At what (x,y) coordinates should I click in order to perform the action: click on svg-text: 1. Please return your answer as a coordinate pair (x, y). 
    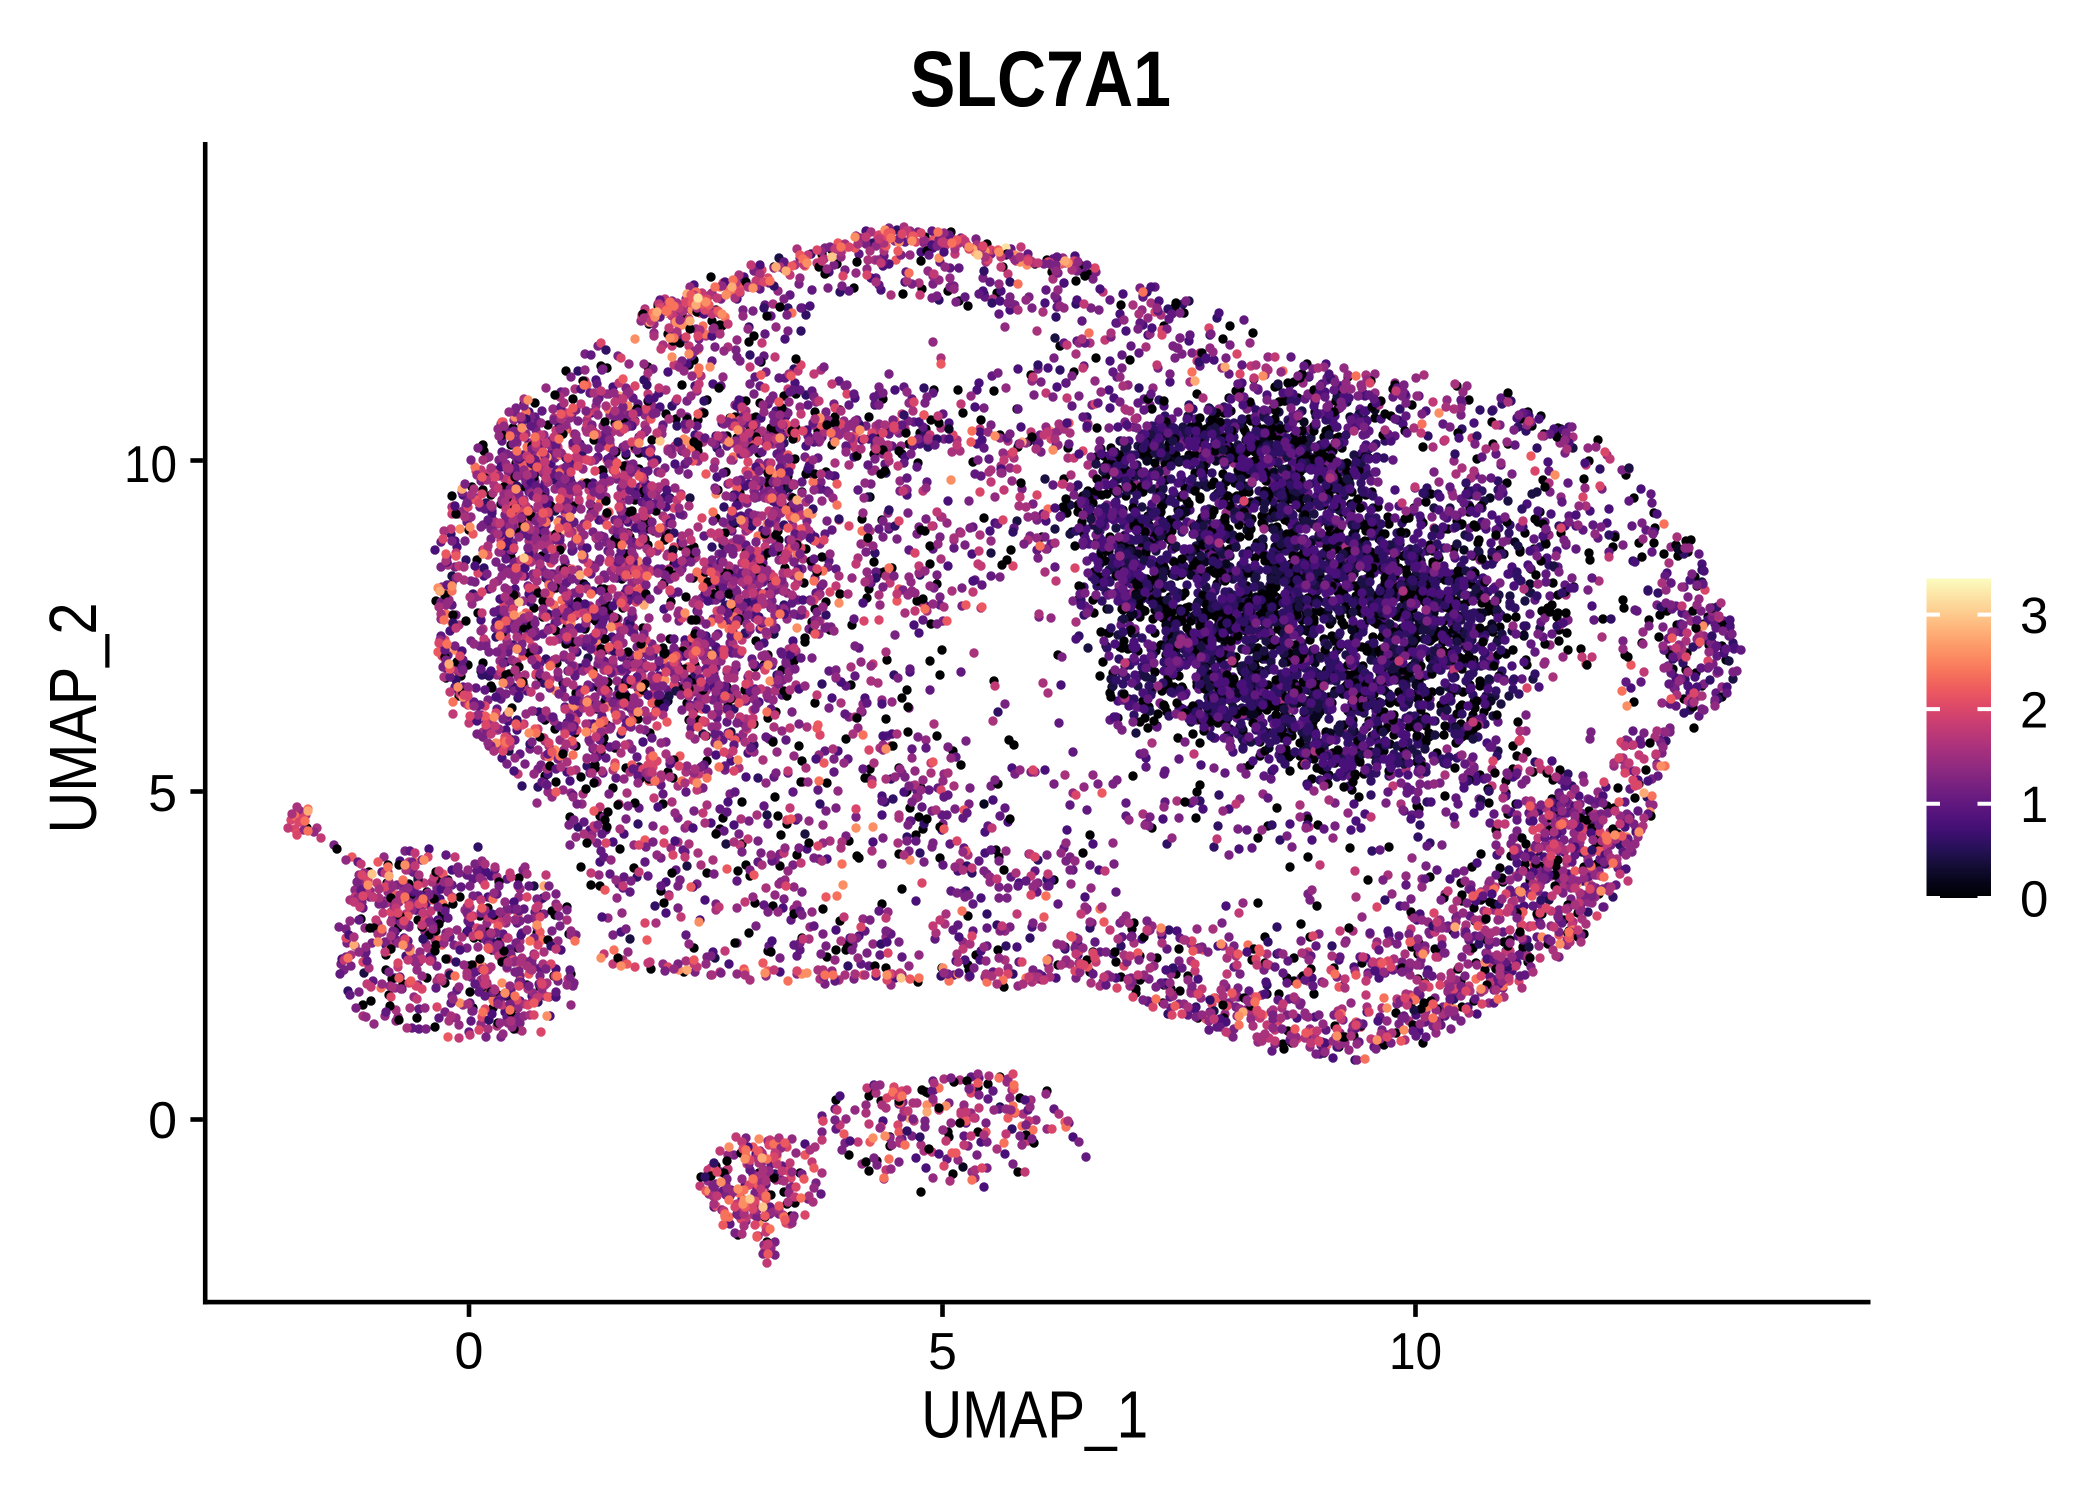
    Looking at the image, I should click on (2034, 804).